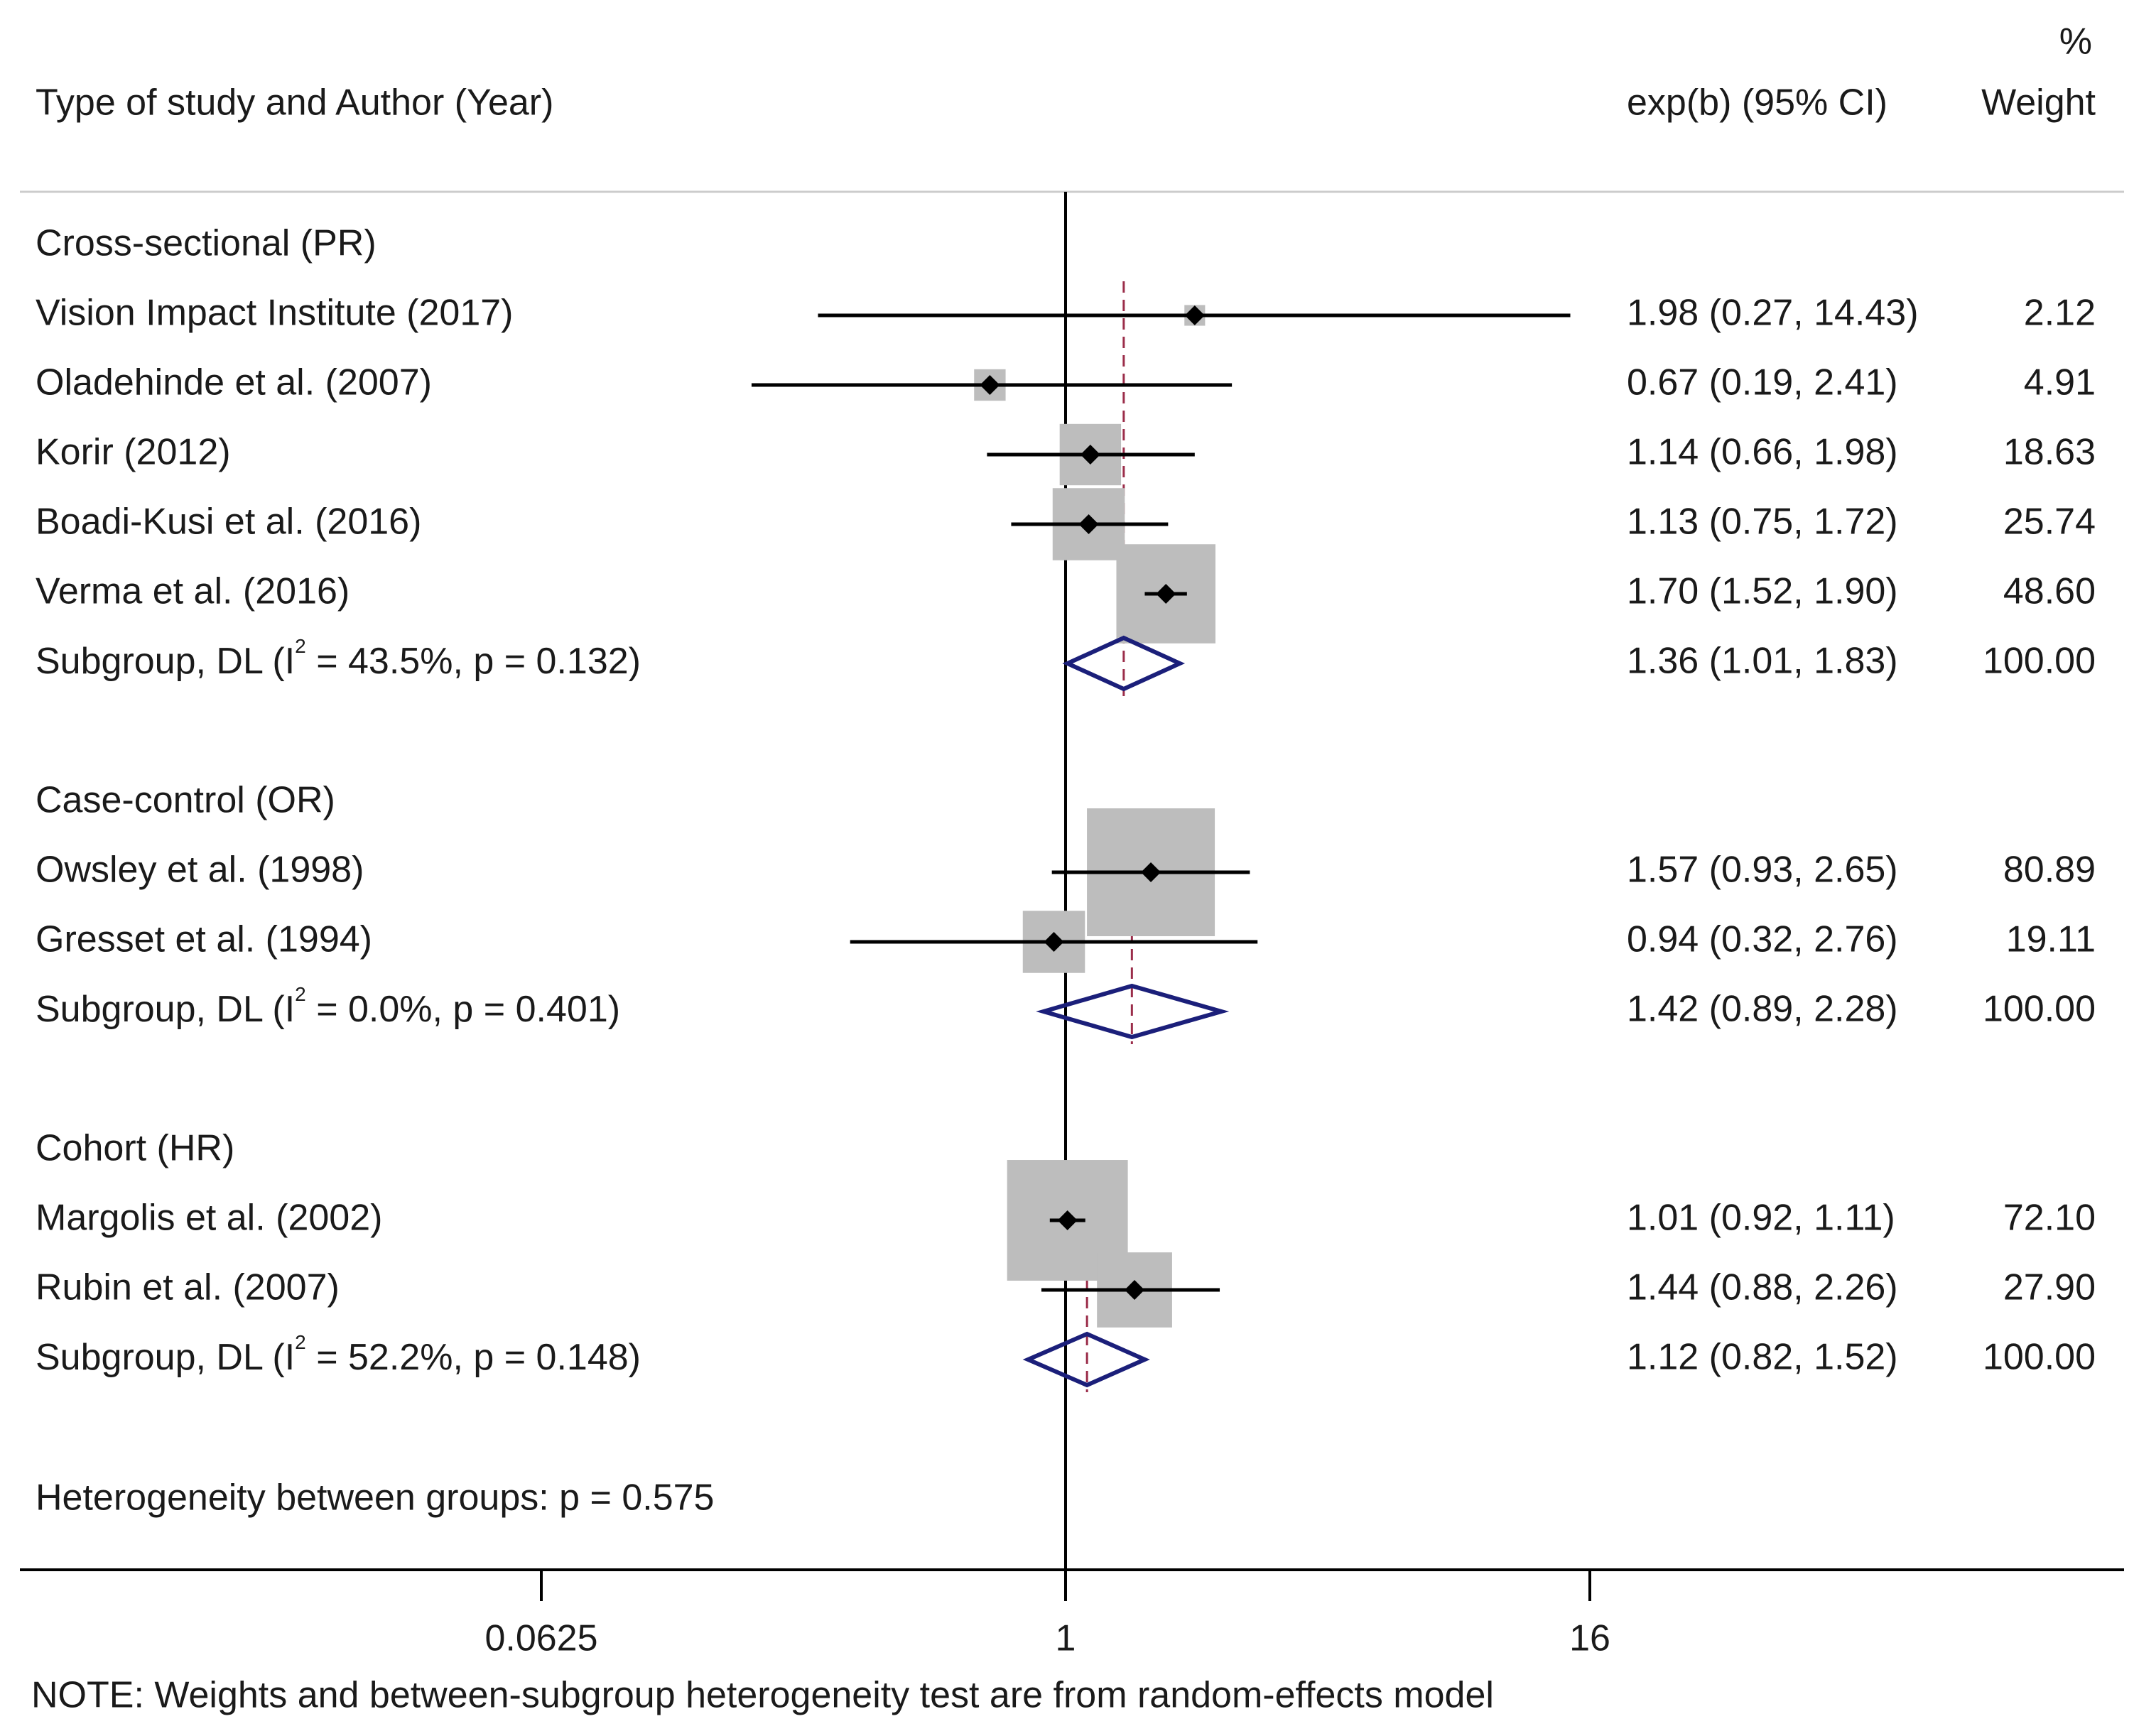 The width and height of the screenshot is (2134, 1736). I want to click on group-title: Cross-sectional (PR), so click(206, 243).